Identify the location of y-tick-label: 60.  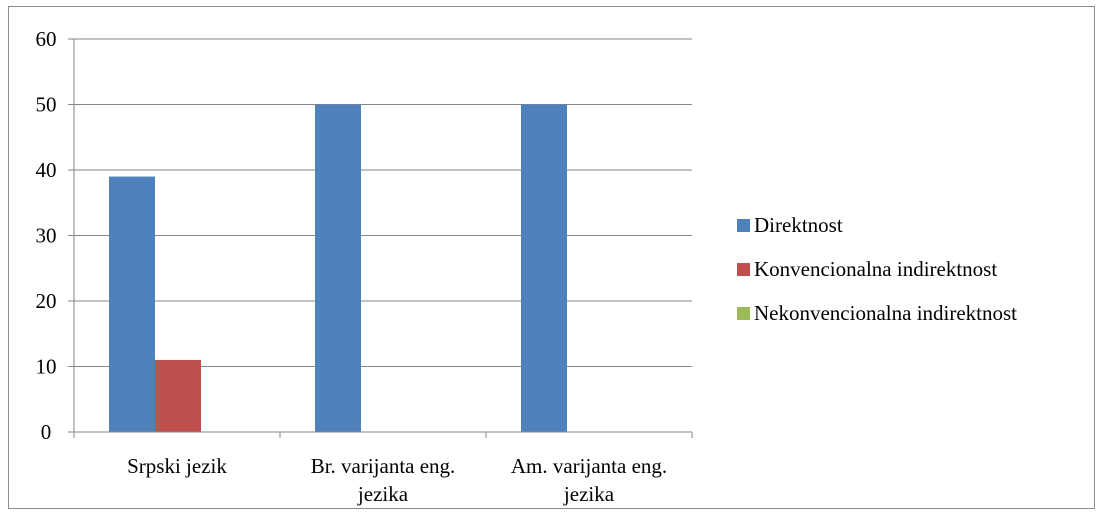
(46, 39).